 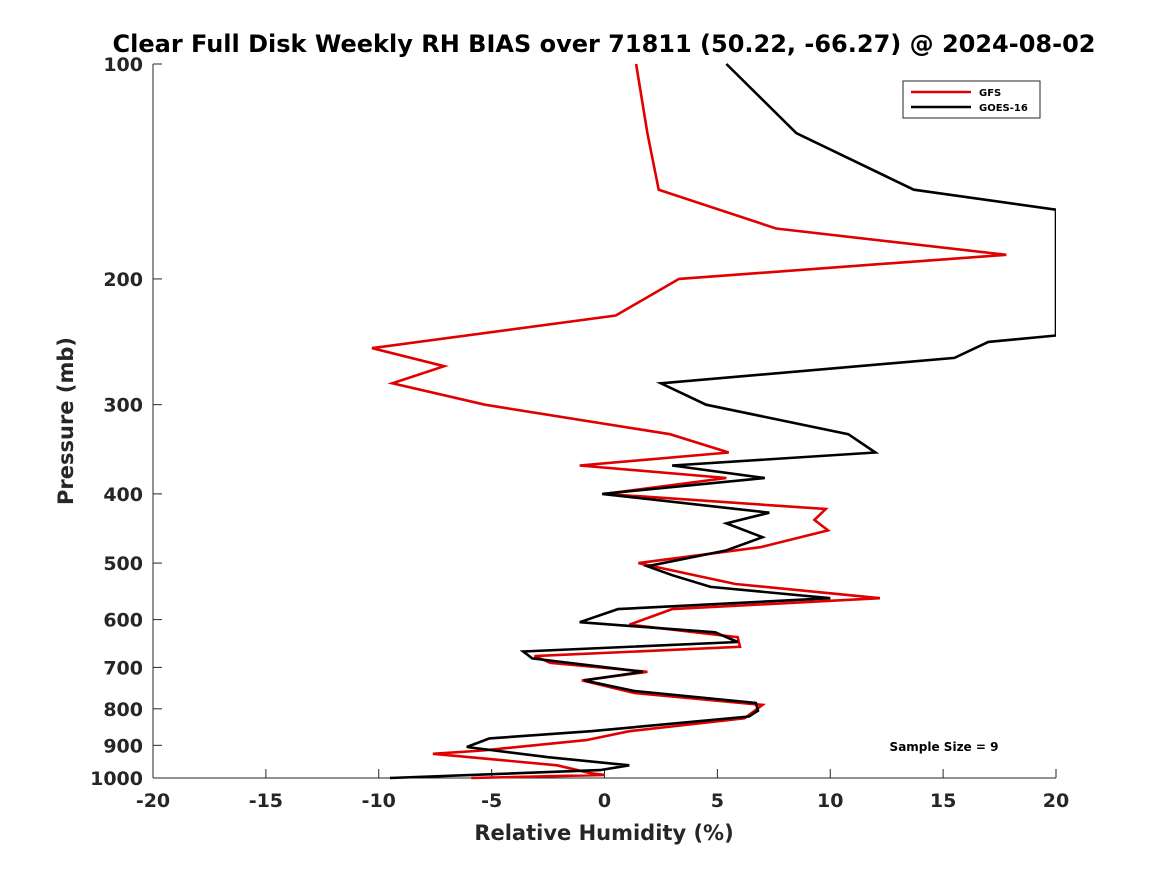 I want to click on x-tick-label: 0, so click(x=604, y=801).